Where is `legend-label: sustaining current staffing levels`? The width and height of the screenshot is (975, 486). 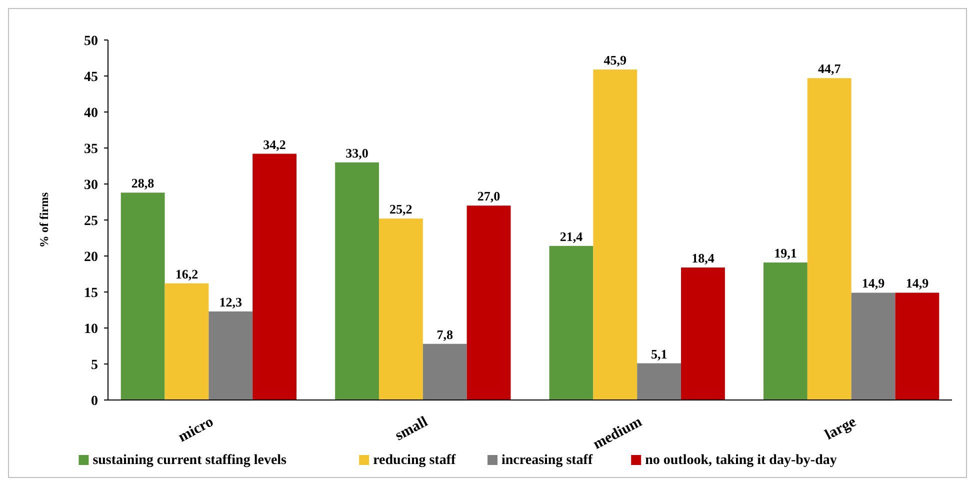
legend-label: sustaining current staffing levels is located at coordinates (190, 460).